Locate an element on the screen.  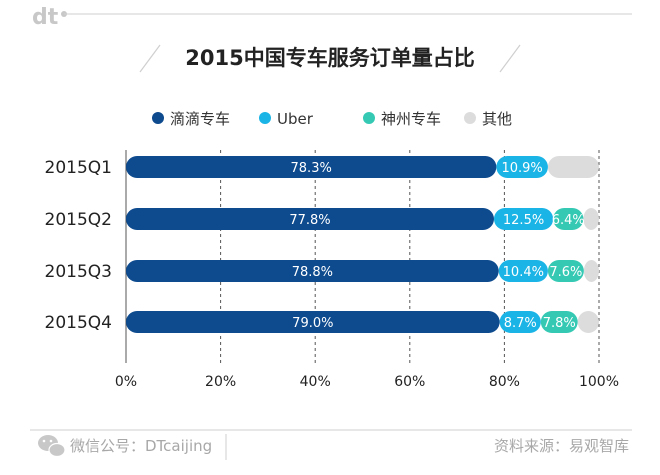
category-label: 2015Q2 is located at coordinates (78, 220).